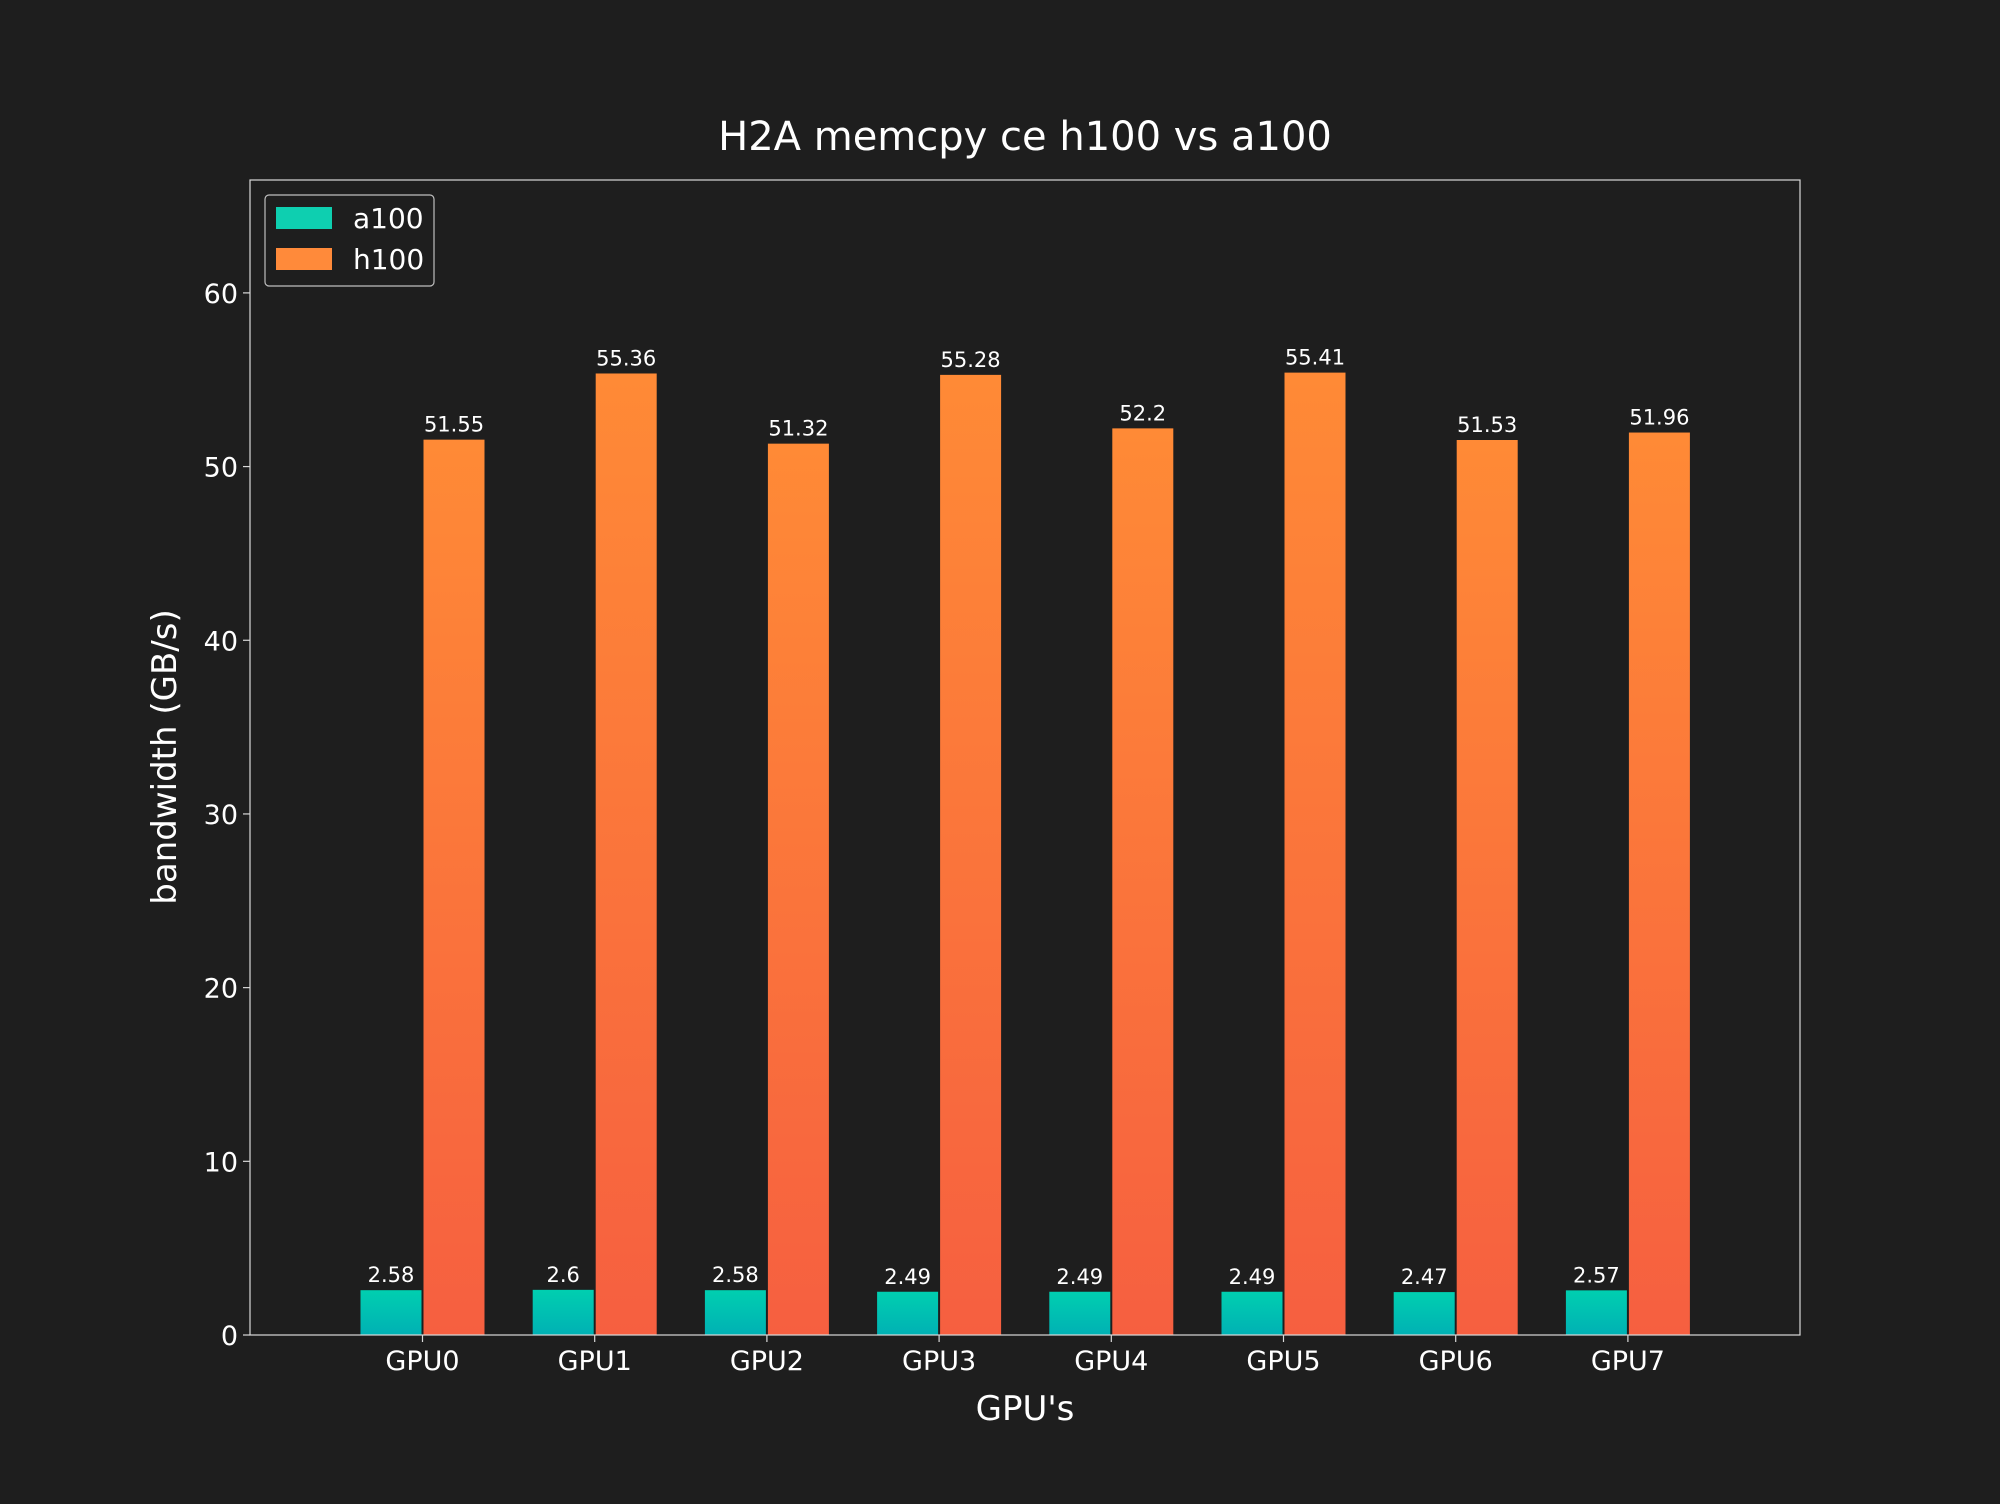 Image resolution: width=2000 pixels, height=1504 pixels. Describe the element at coordinates (1487, 887) in the screenshot. I see `bar-h100-GPU6` at that location.